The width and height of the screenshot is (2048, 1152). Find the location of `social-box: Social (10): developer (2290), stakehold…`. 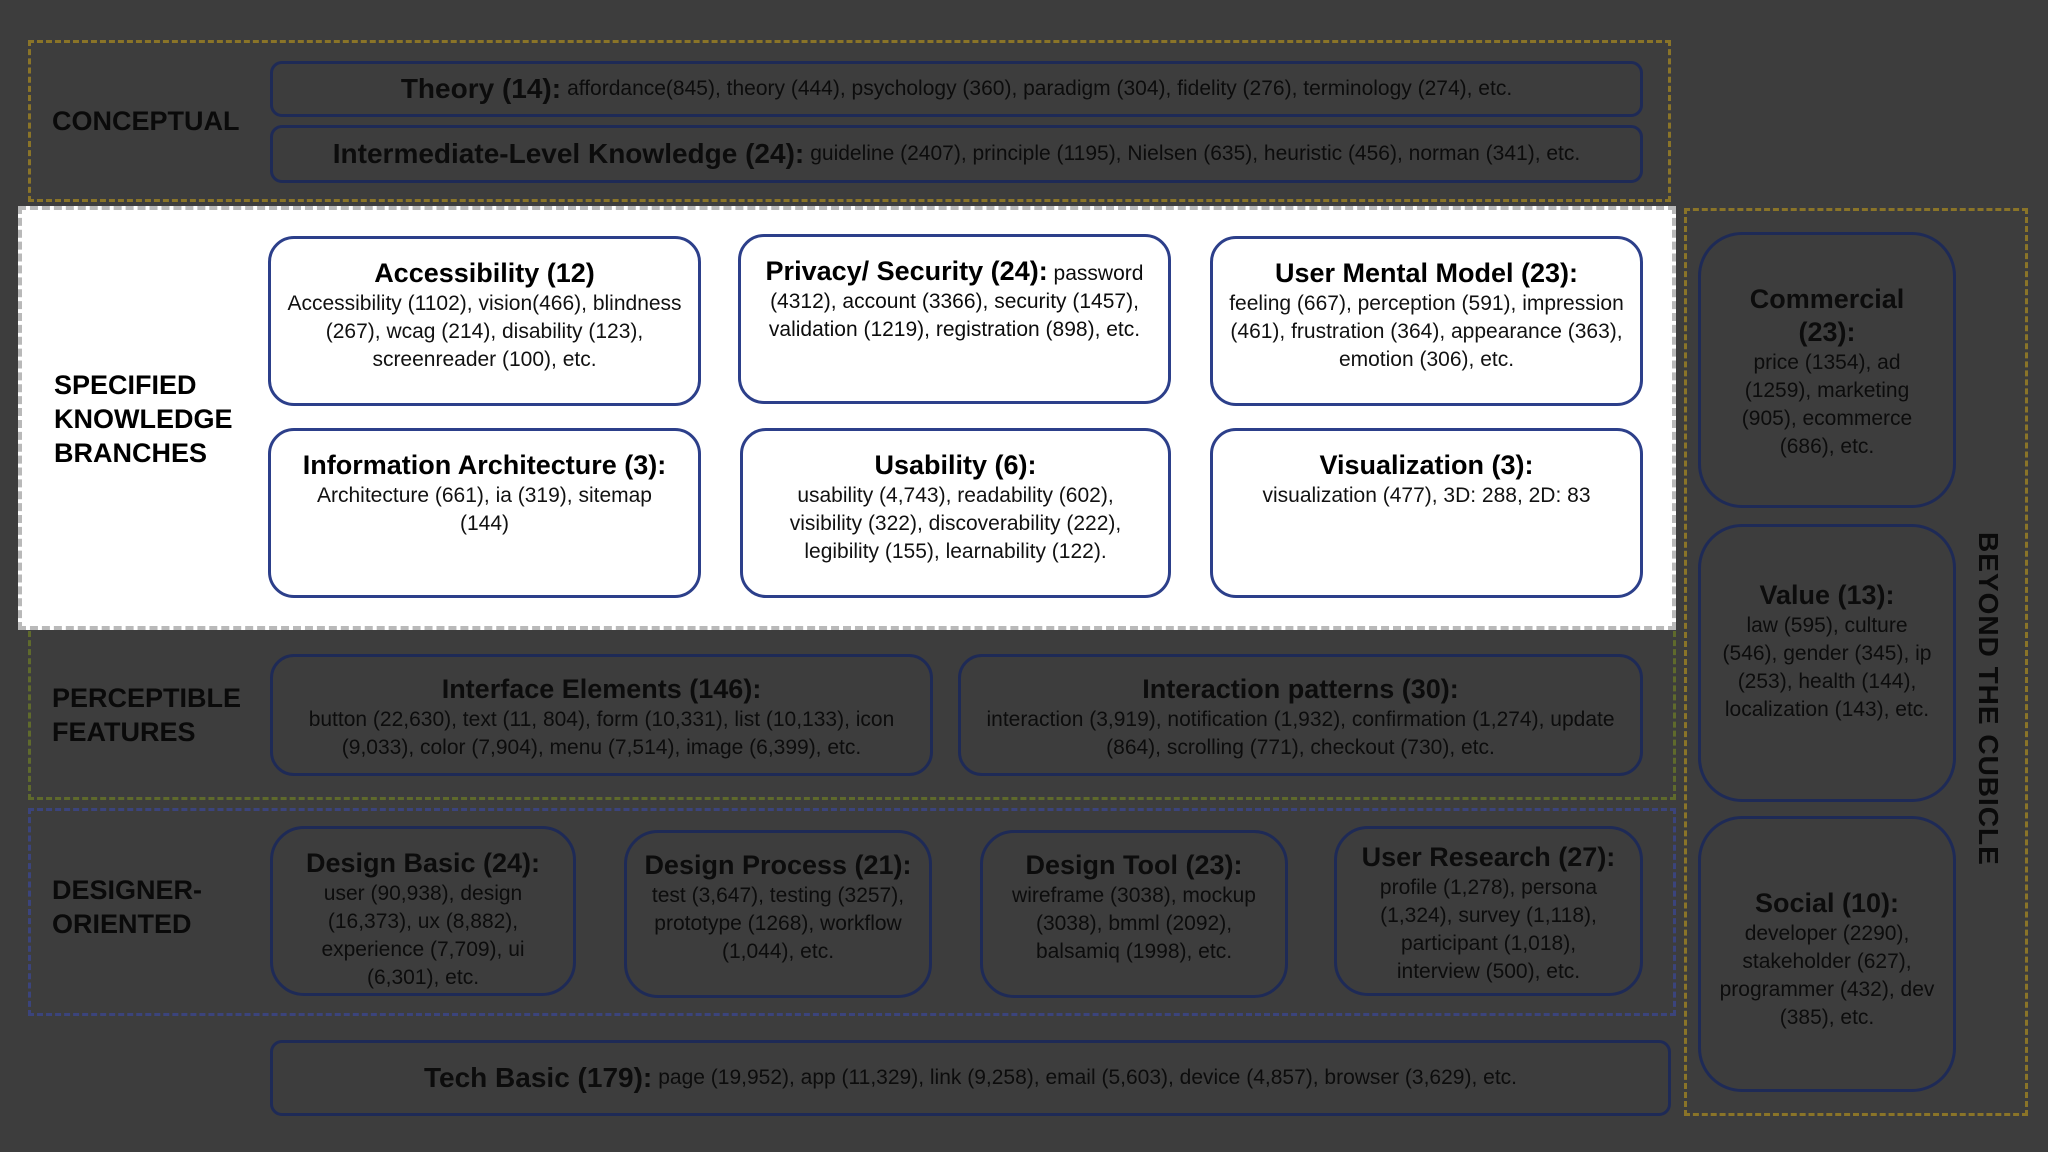

social-box: Social (10): developer (2290), stakehold… is located at coordinates (1827, 954).